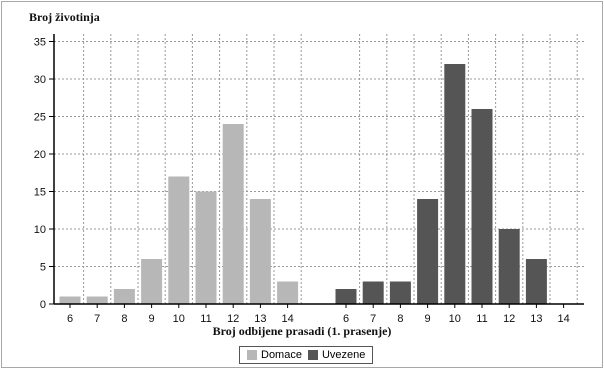  Describe the element at coordinates (64, 17) in the screenshot. I see `y-axis-title: Broj životinja` at that location.